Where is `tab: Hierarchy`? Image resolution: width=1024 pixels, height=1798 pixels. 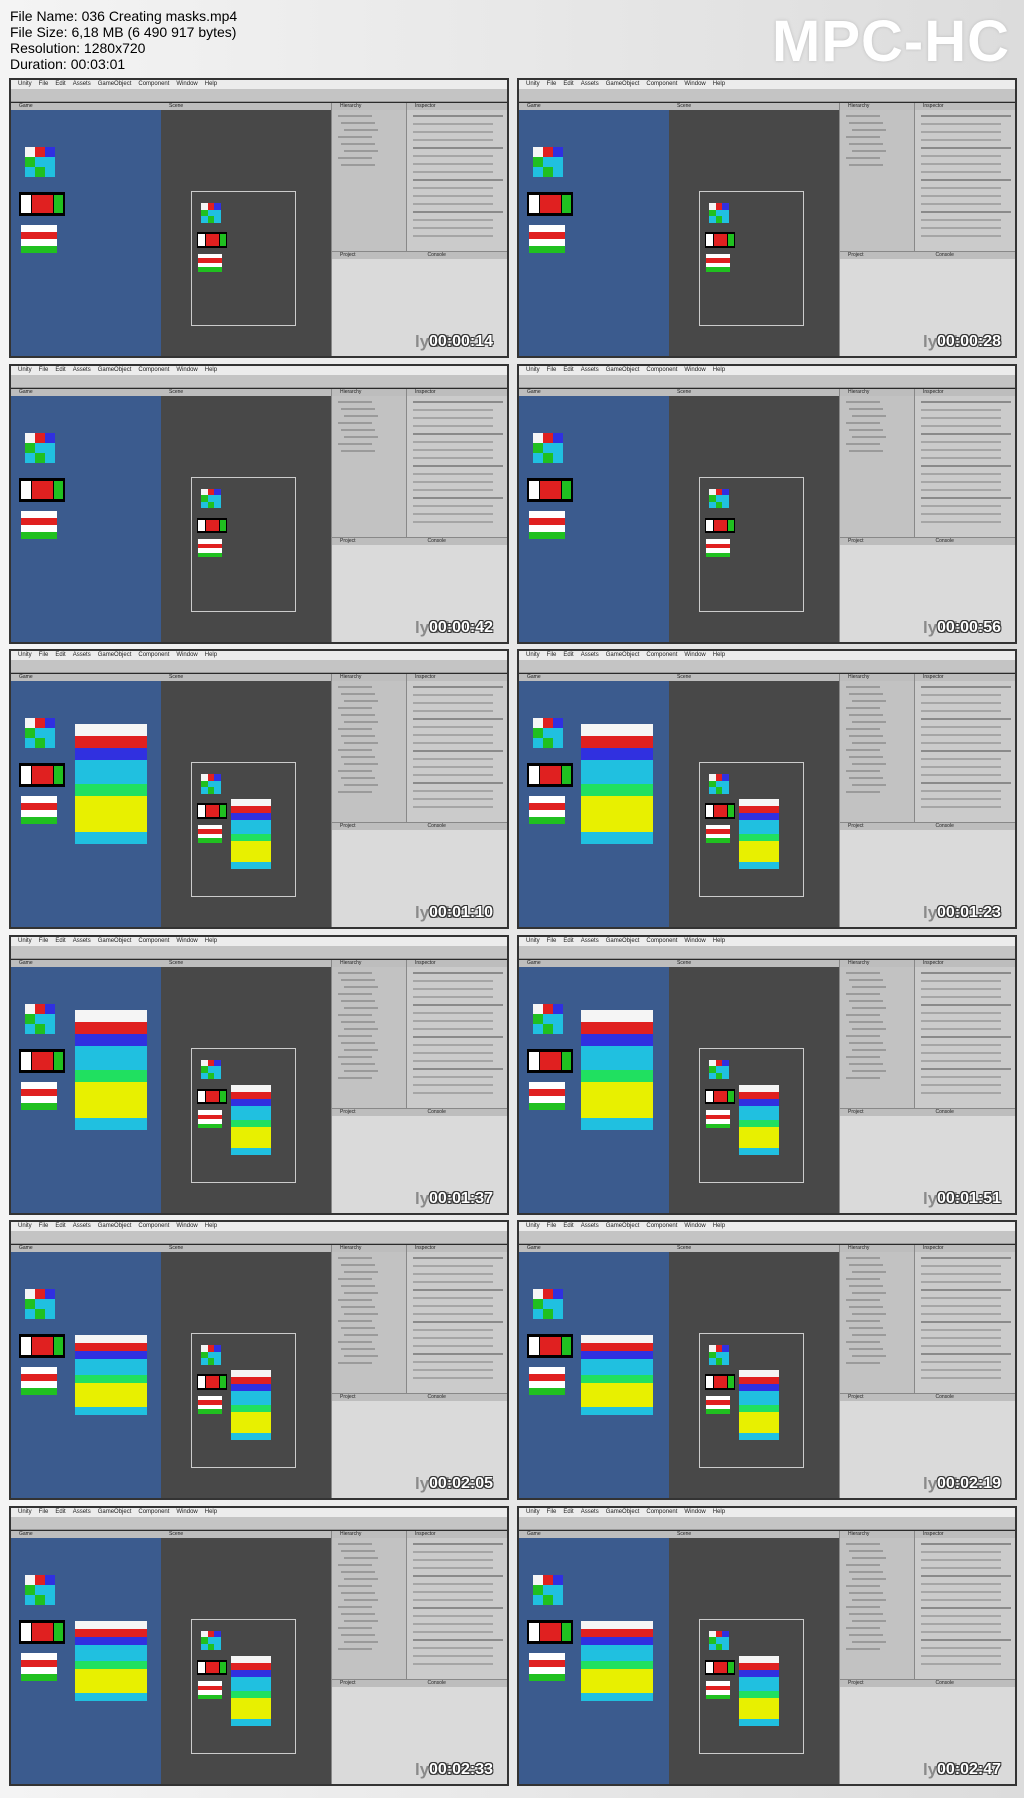 tab: Hierarchy is located at coordinates (369, 1248).